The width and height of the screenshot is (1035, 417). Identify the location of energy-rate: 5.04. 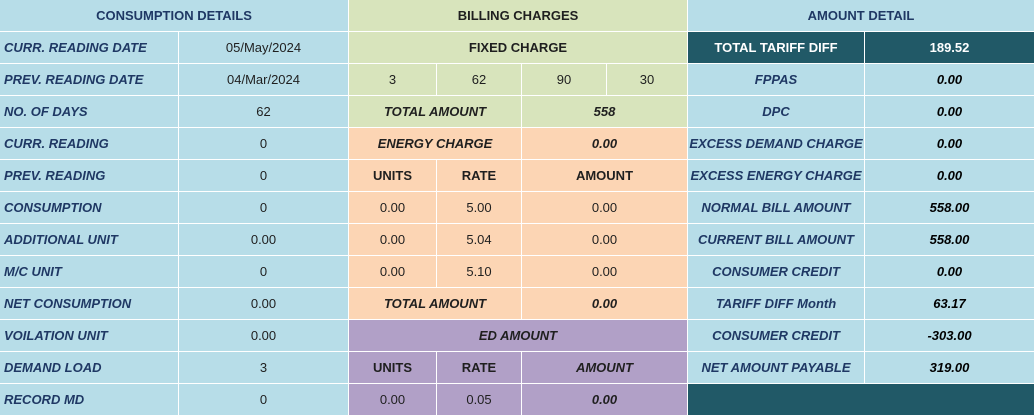
(479, 240).